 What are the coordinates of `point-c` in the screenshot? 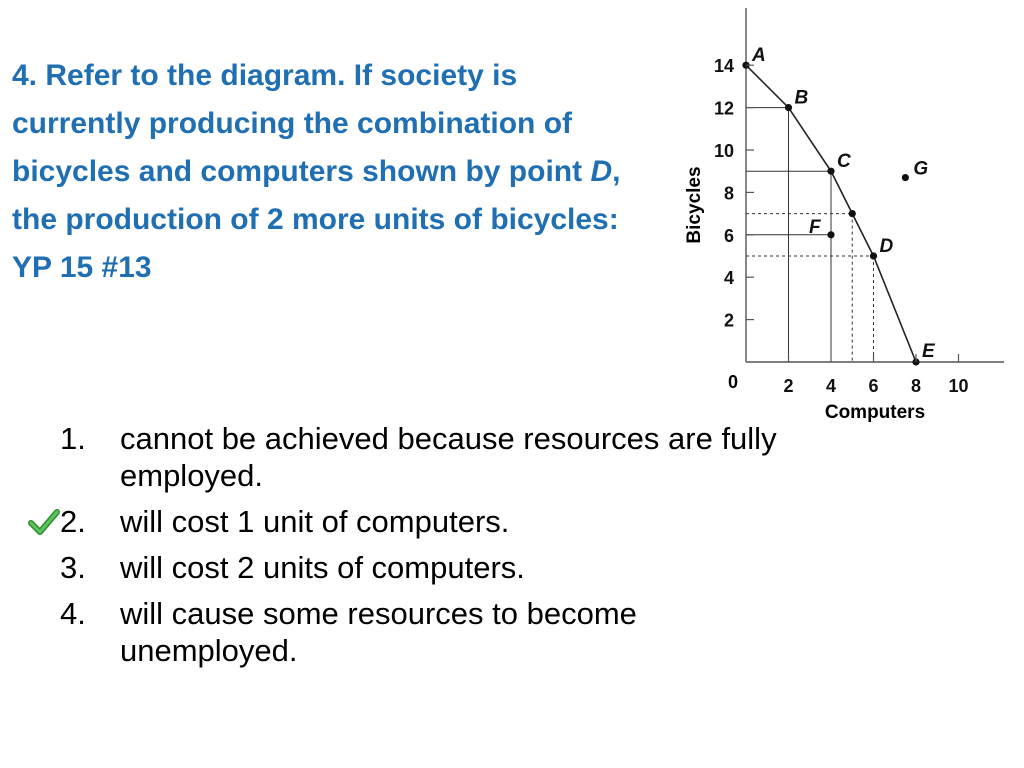 It's located at (831, 171).